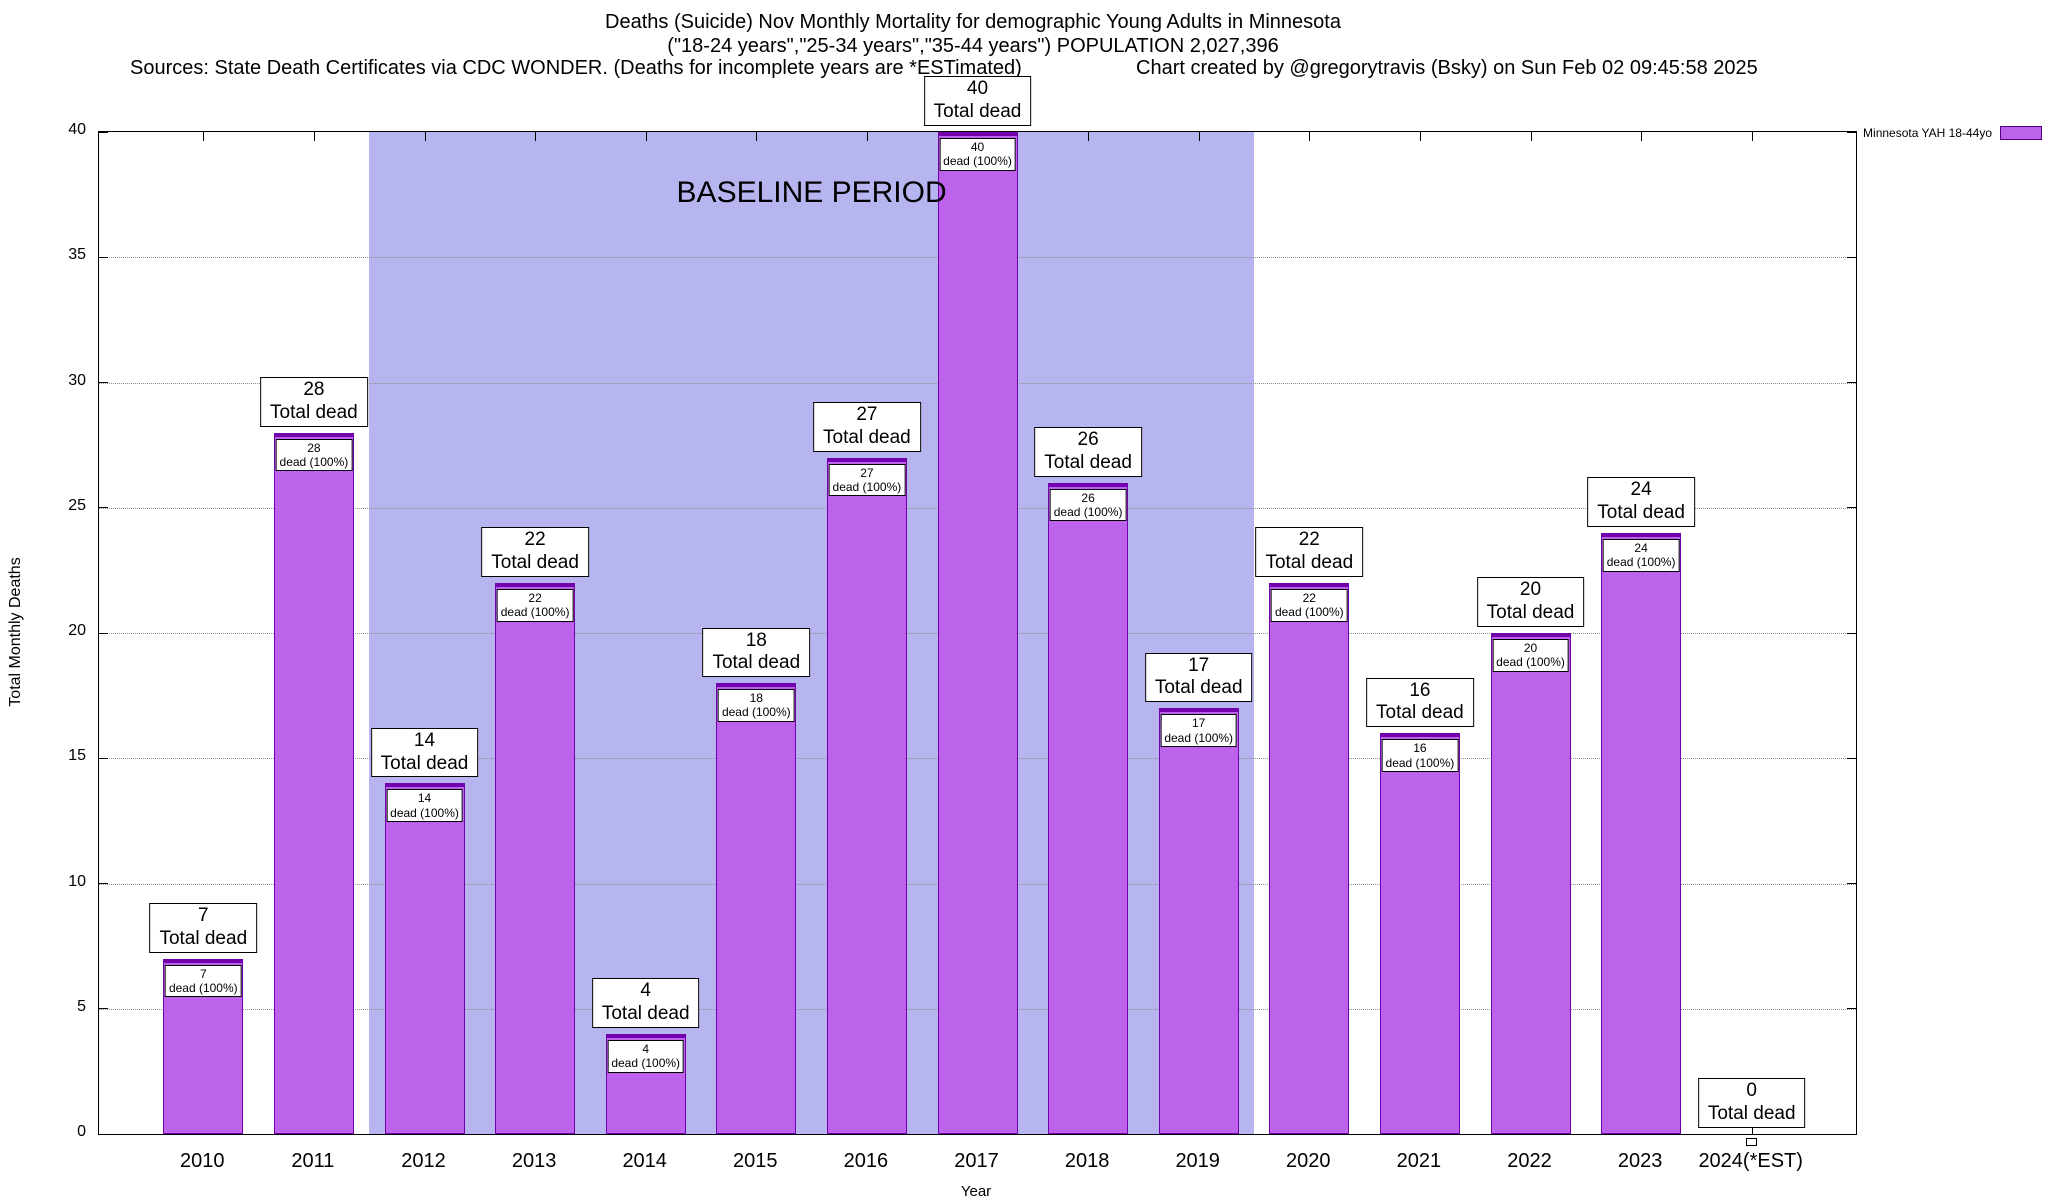 This screenshot has height=1200, width=2048. I want to click on bar-total-label: 24 Total dead, so click(1641, 502).